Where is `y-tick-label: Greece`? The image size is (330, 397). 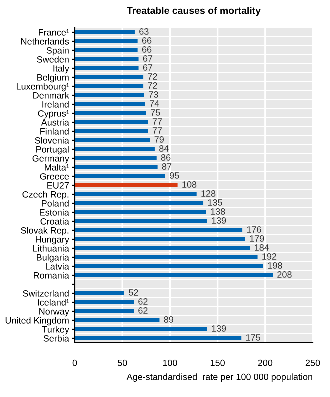
y-tick-label: Greece is located at coordinates (55, 176).